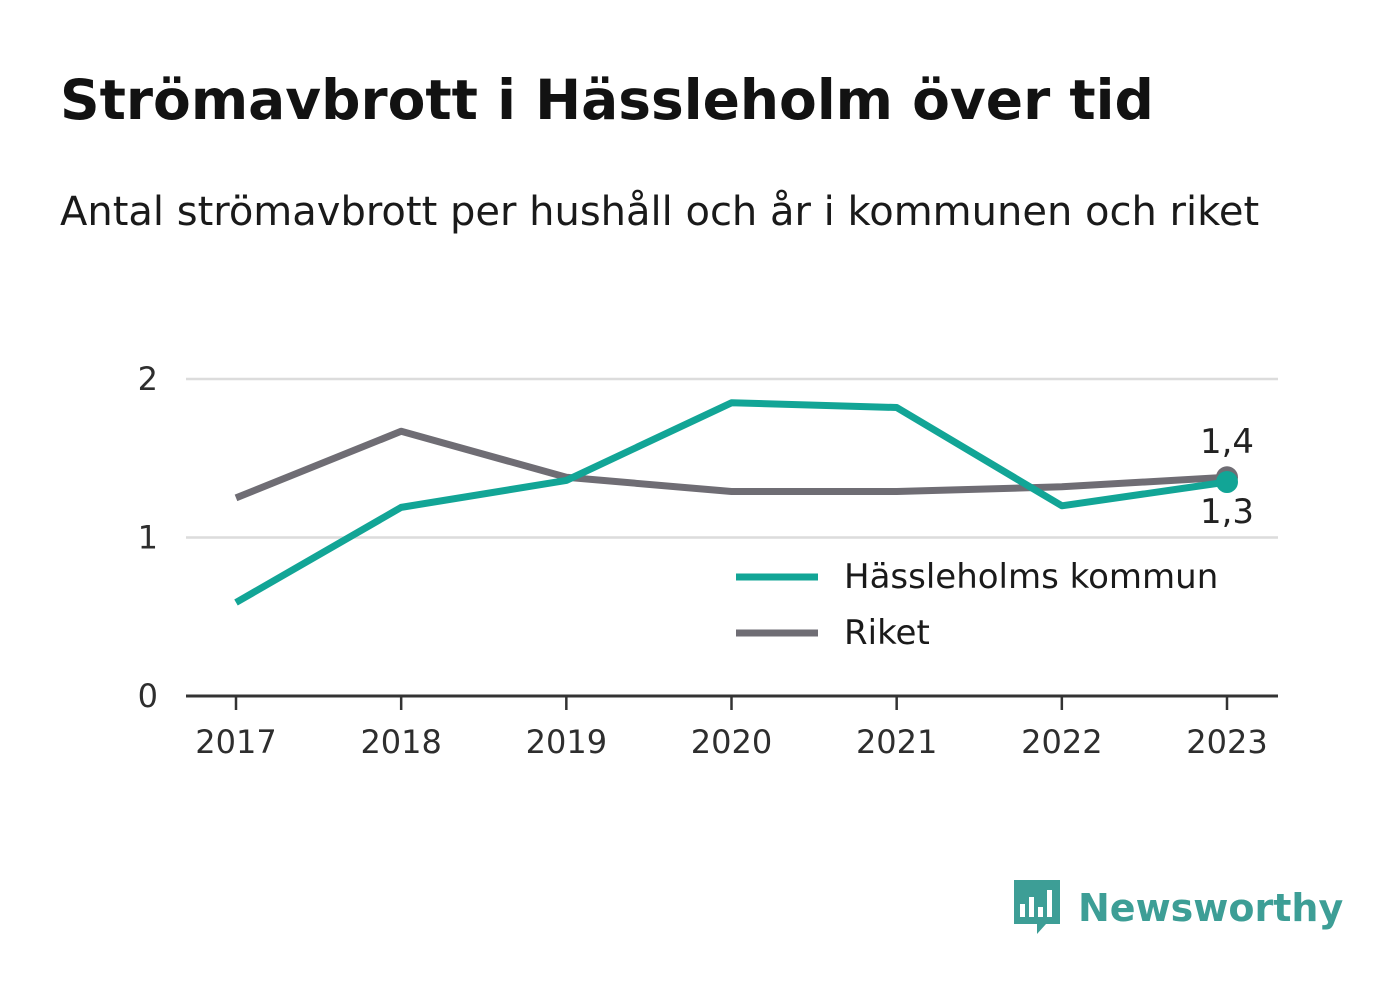  What do you see at coordinates (148, 538) in the screenshot?
I see `y-tick-label: 1` at bounding box center [148, 538].